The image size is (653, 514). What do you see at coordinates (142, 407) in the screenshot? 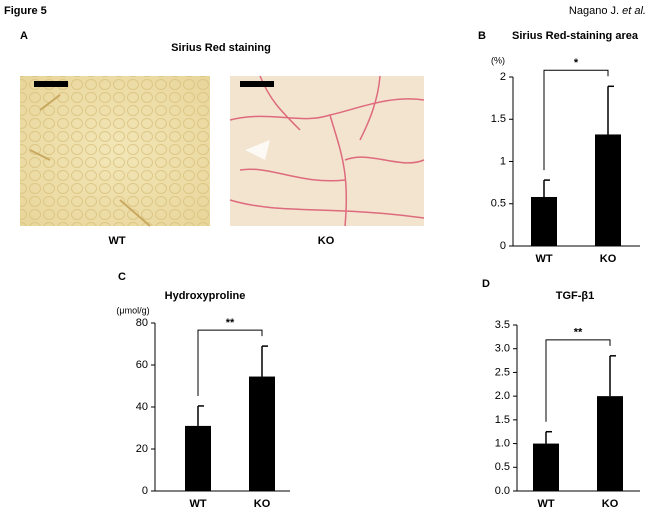
I see `y-tick-label: 40` at bounding box center [142, 407].